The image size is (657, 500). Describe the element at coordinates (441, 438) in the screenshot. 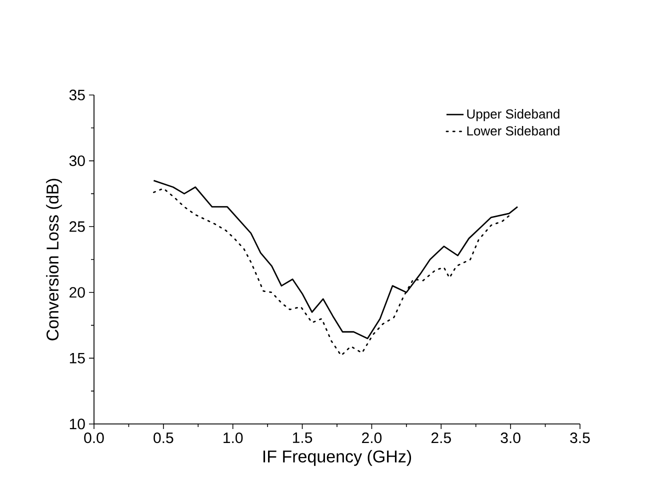

I see `x-tick-label: 2.5` at that location.